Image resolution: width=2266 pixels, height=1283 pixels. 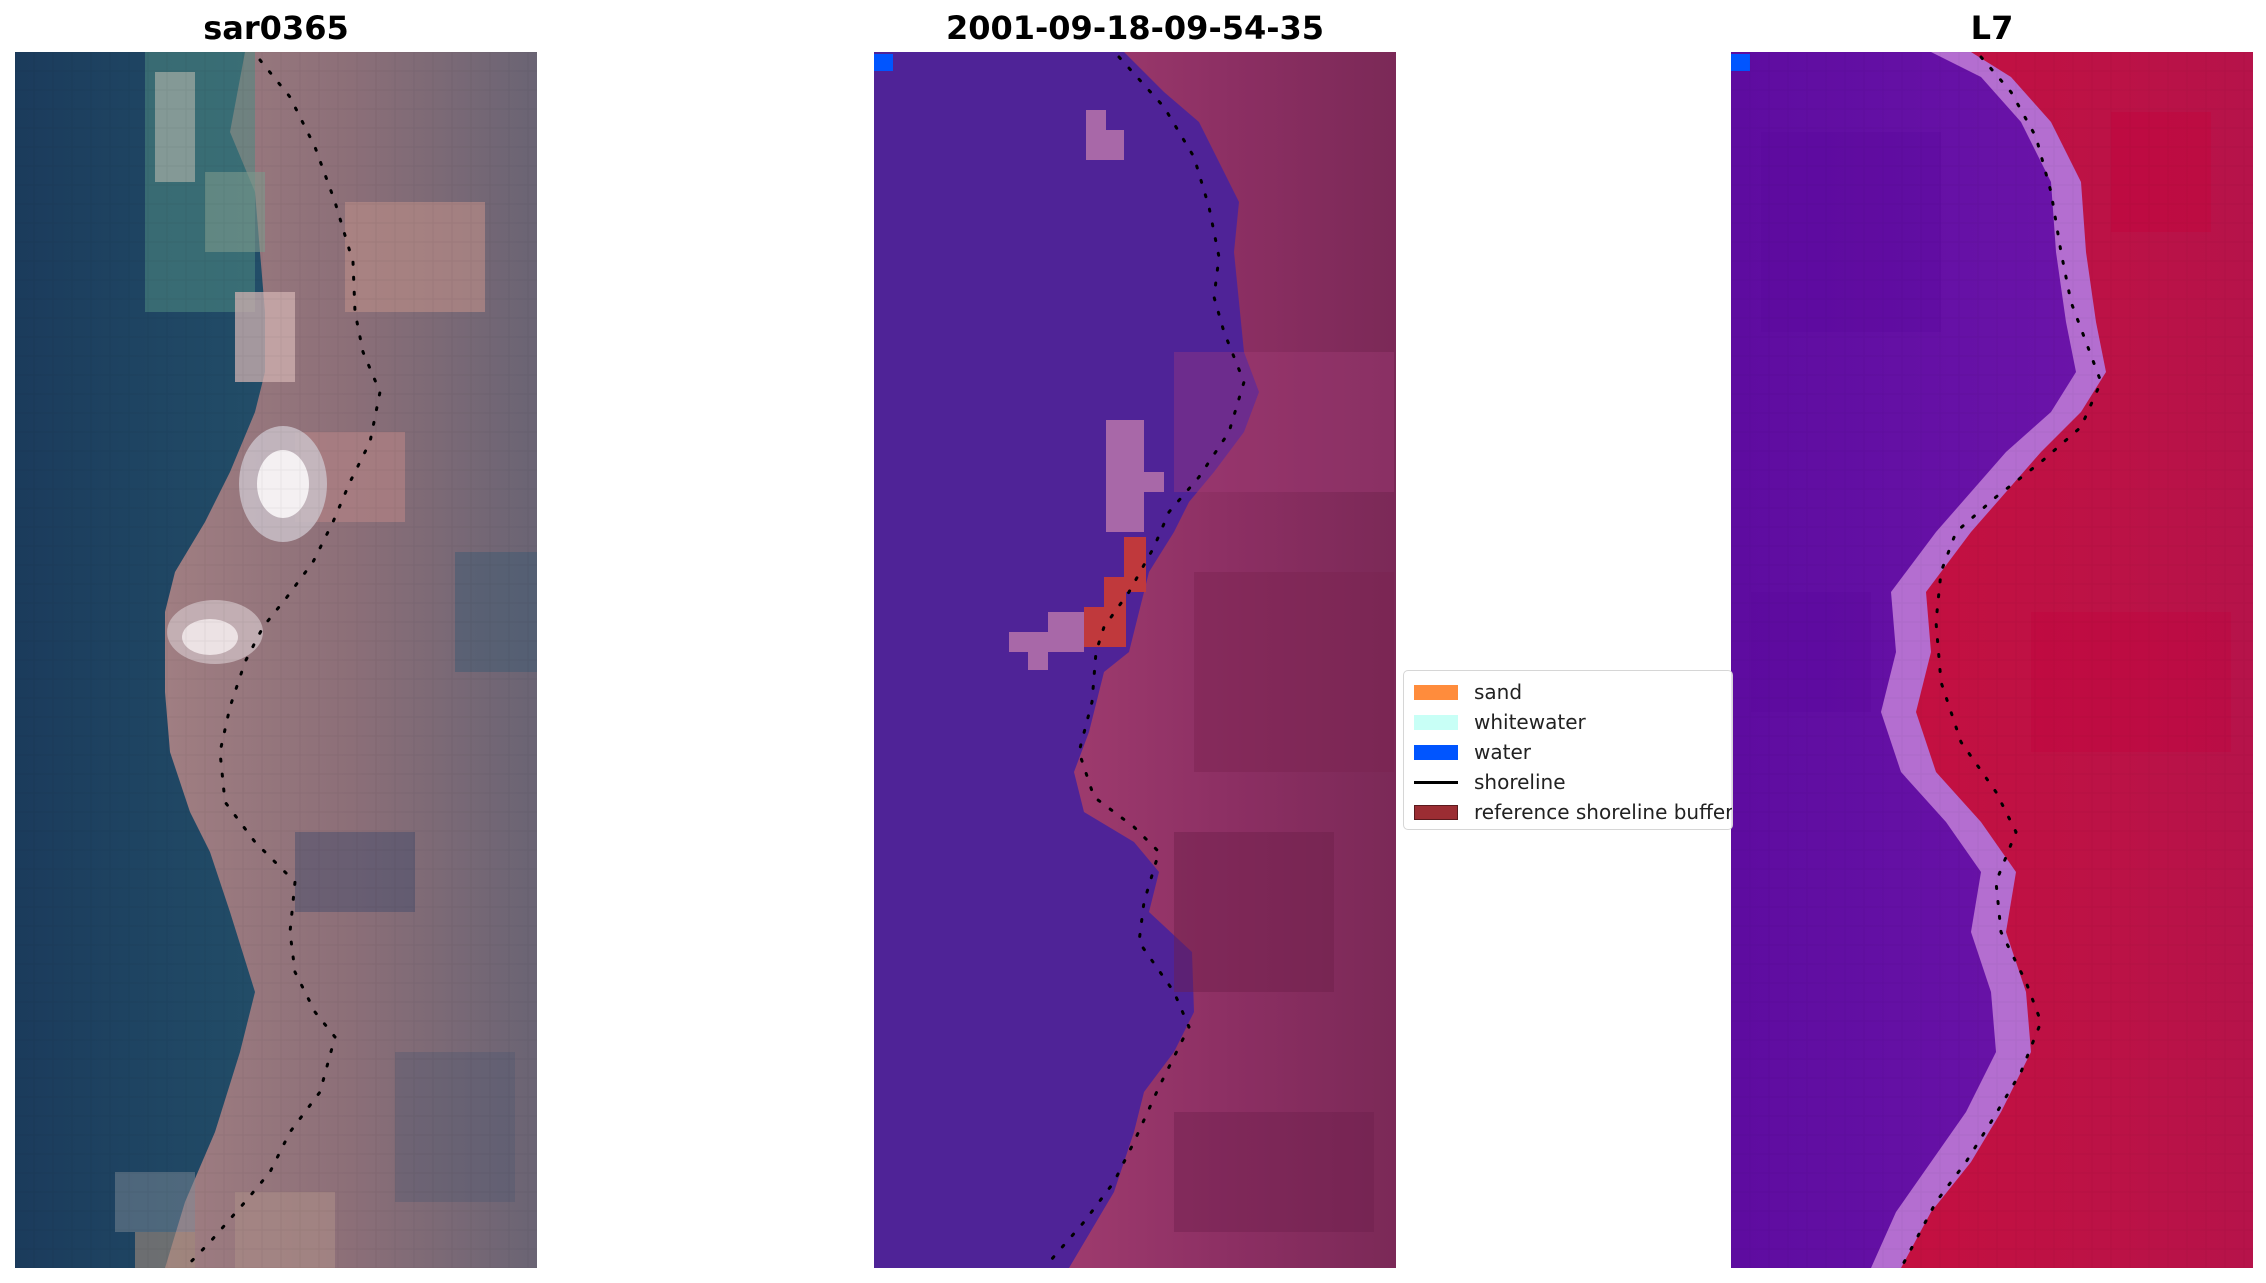 What do you see at coordinates (1436, 782) in the screenshot?
I see `shoreline-swatch` at bounding box center [1436, 782].